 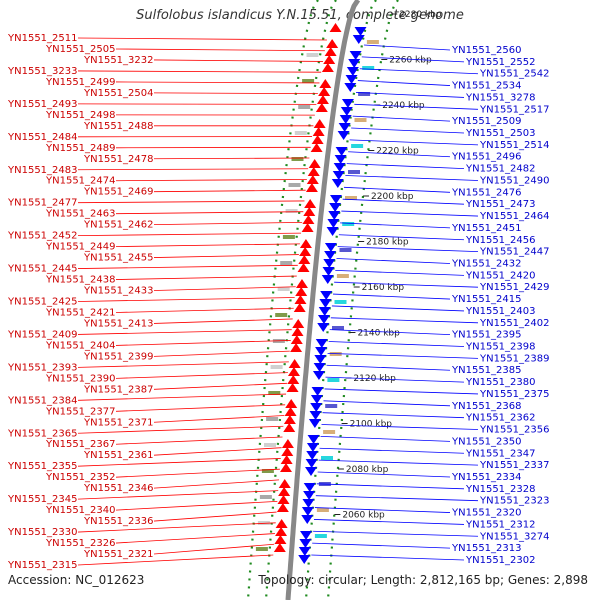 What do you see at coordinates (514, 216) in the screenshot?
I see `plus-gene-label: YN1551_2464` at bounding box center [514, 216].